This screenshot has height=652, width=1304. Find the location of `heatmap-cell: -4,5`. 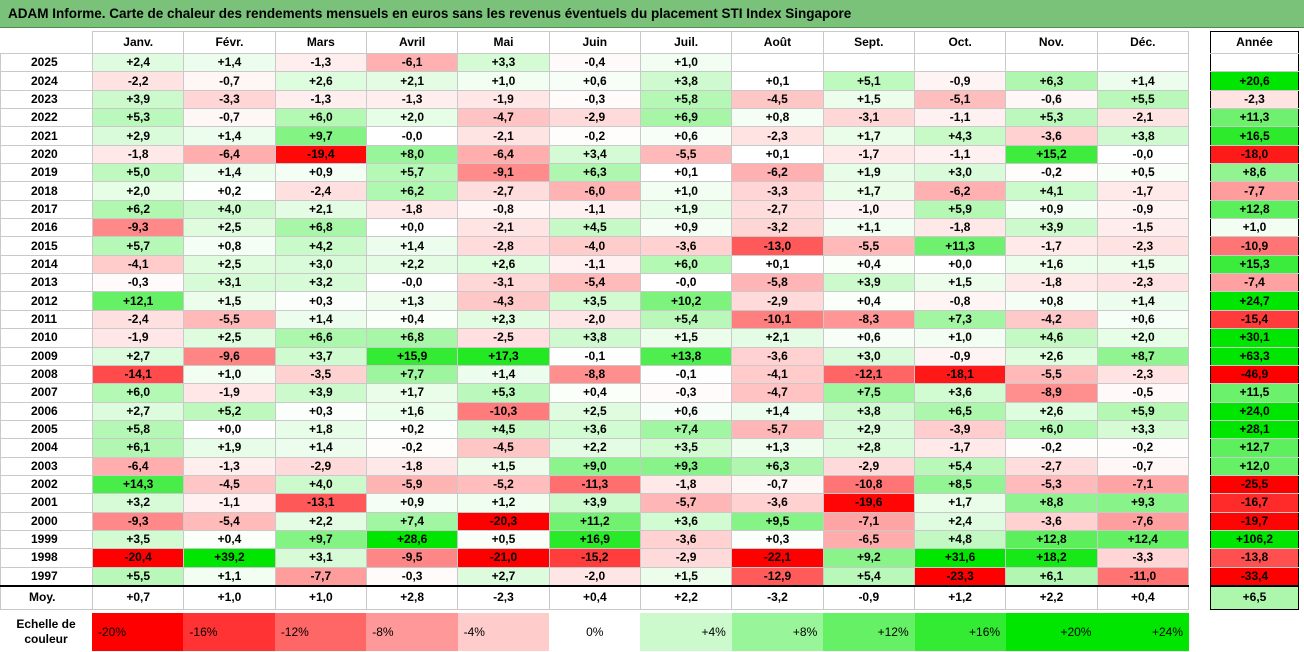

heatmap-cell: -4,5 is located at coordinates (777, 99).